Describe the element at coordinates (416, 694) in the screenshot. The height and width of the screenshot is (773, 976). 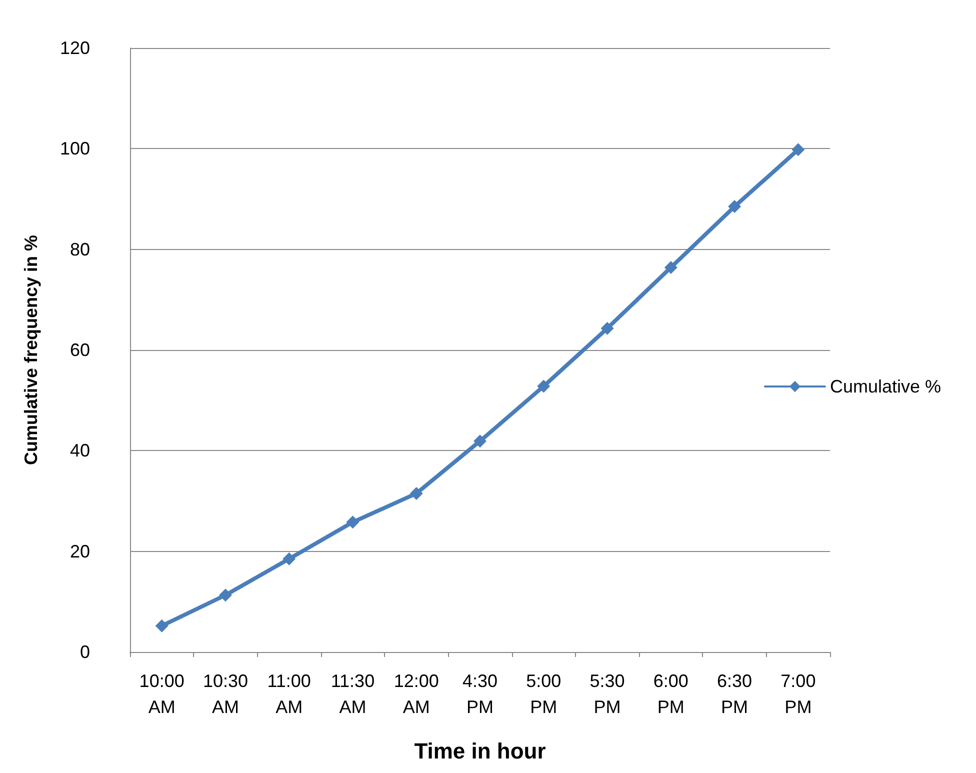
I see `x-tick-label: 12:00 AM` at that location.